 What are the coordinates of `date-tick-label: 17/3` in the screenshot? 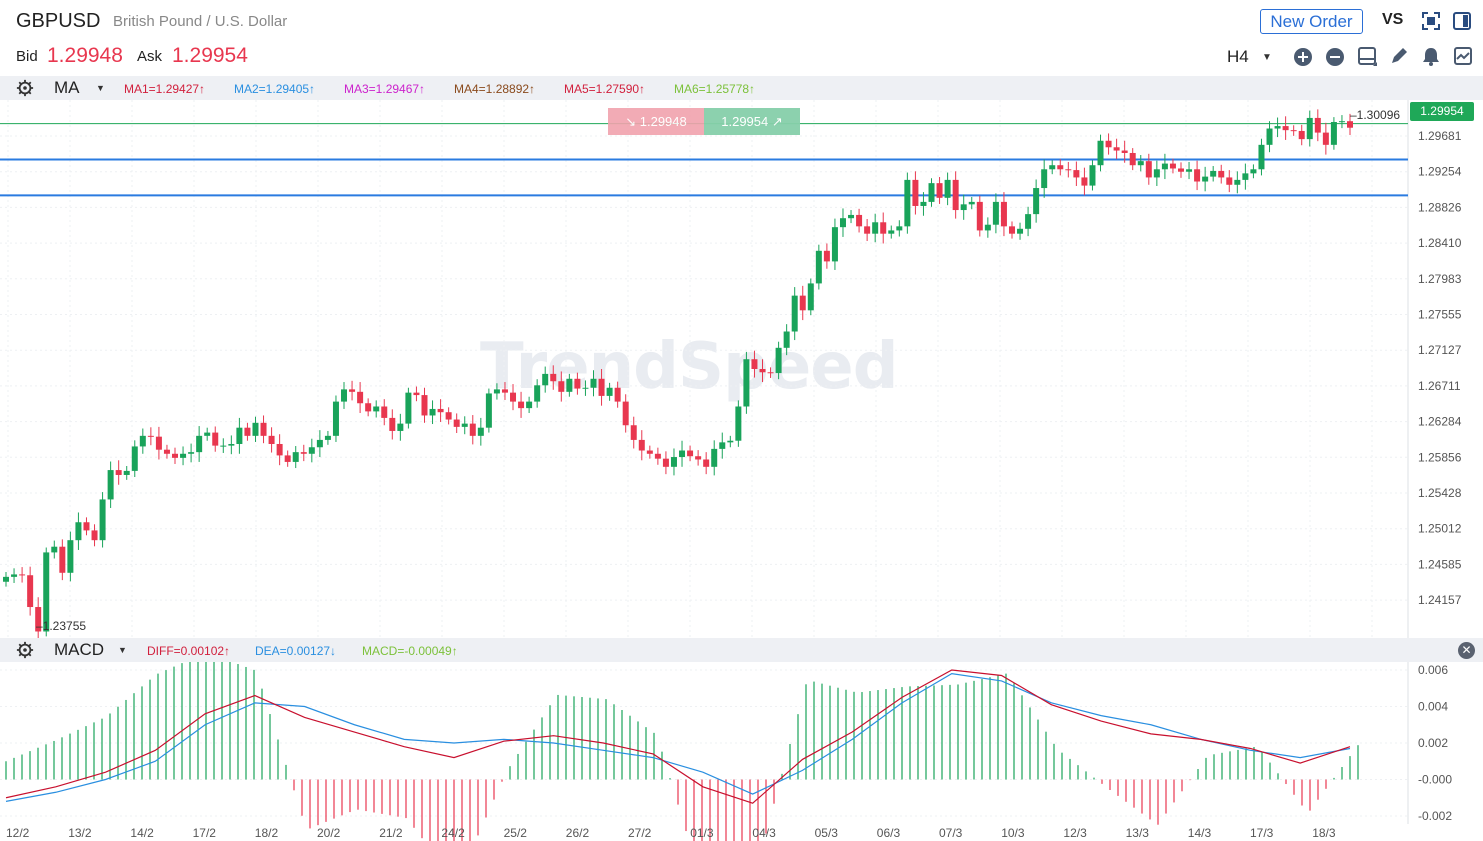 It's located at (1262, 833).